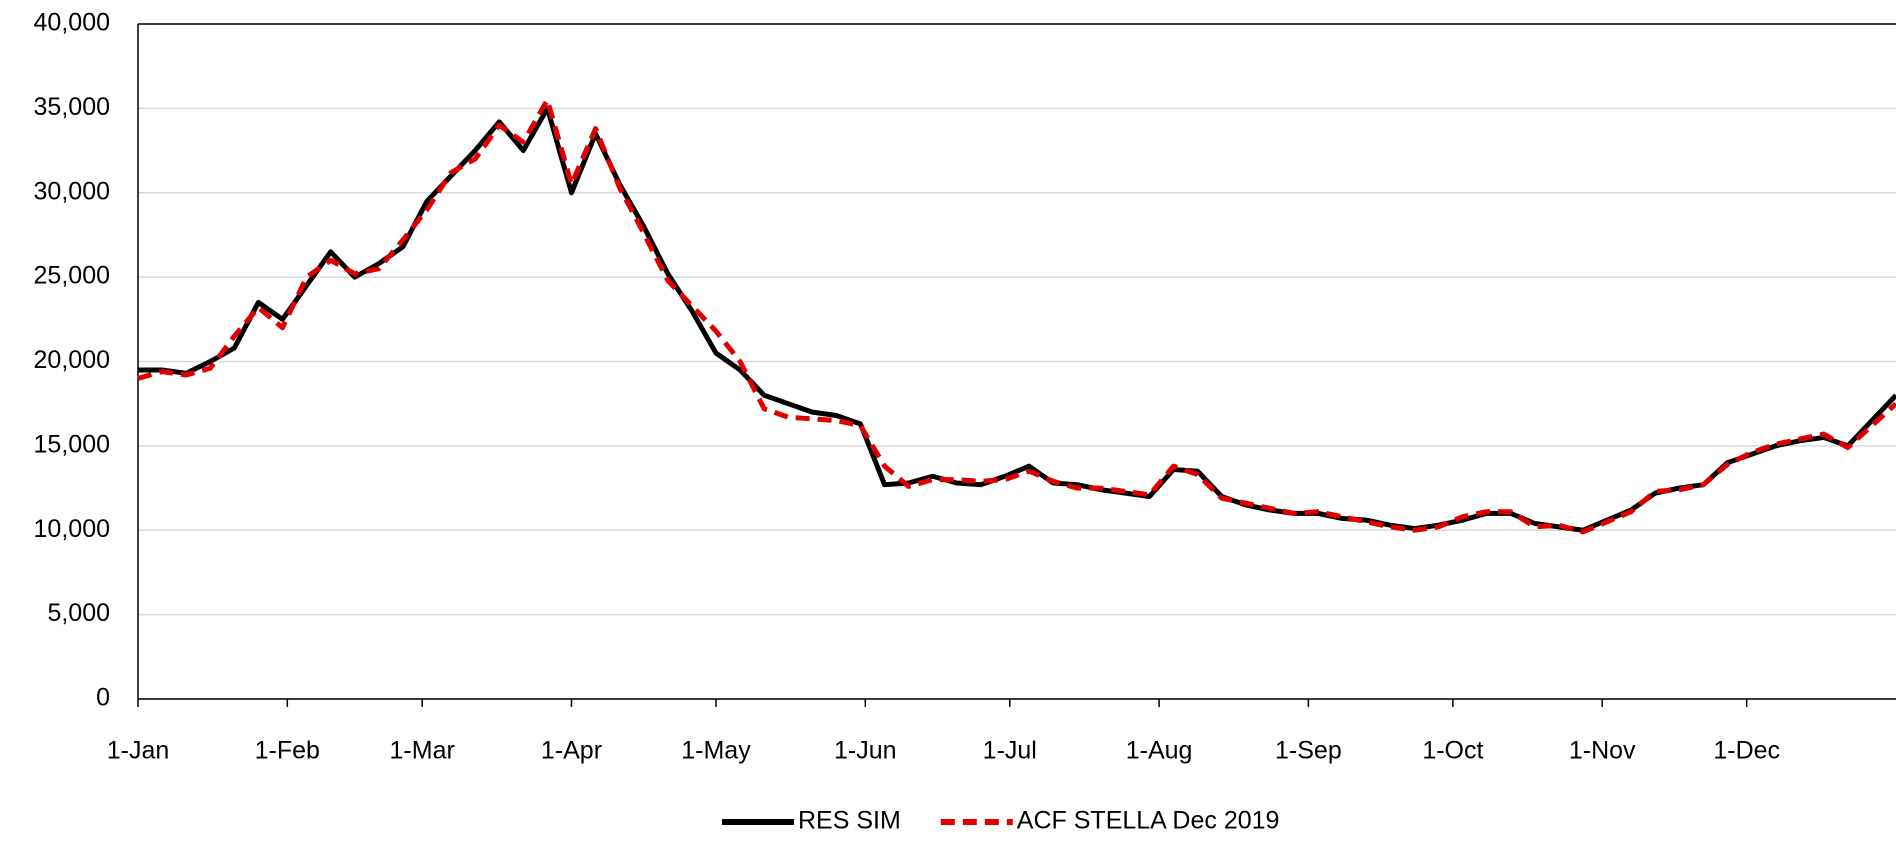 Image resolution: width=1896 pixels, height=841 pixels. Describe the element at coordinates (1159, 751) in the screenshot. I see `x-tick-label: 1-Aug` at that location.